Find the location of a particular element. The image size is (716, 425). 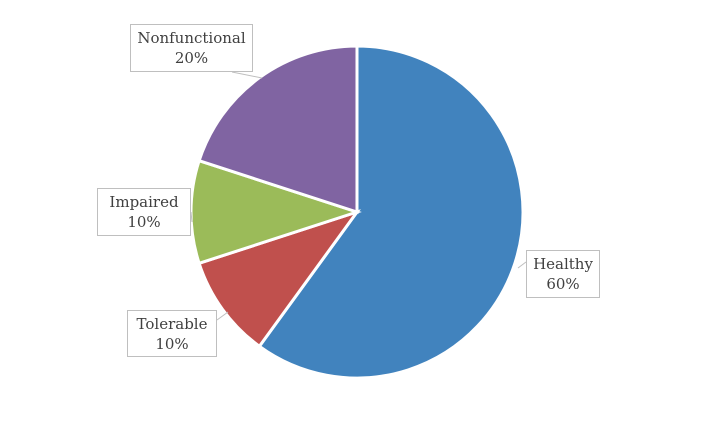

data-label-tolerable: Tolerable 10% is located at coordinates (172, 333).